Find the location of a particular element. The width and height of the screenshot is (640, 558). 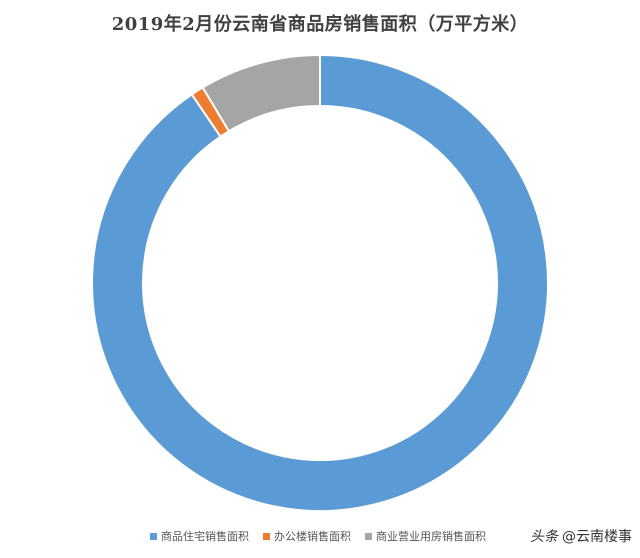

legend-swatch-residential is located at coordinates (153, 536).